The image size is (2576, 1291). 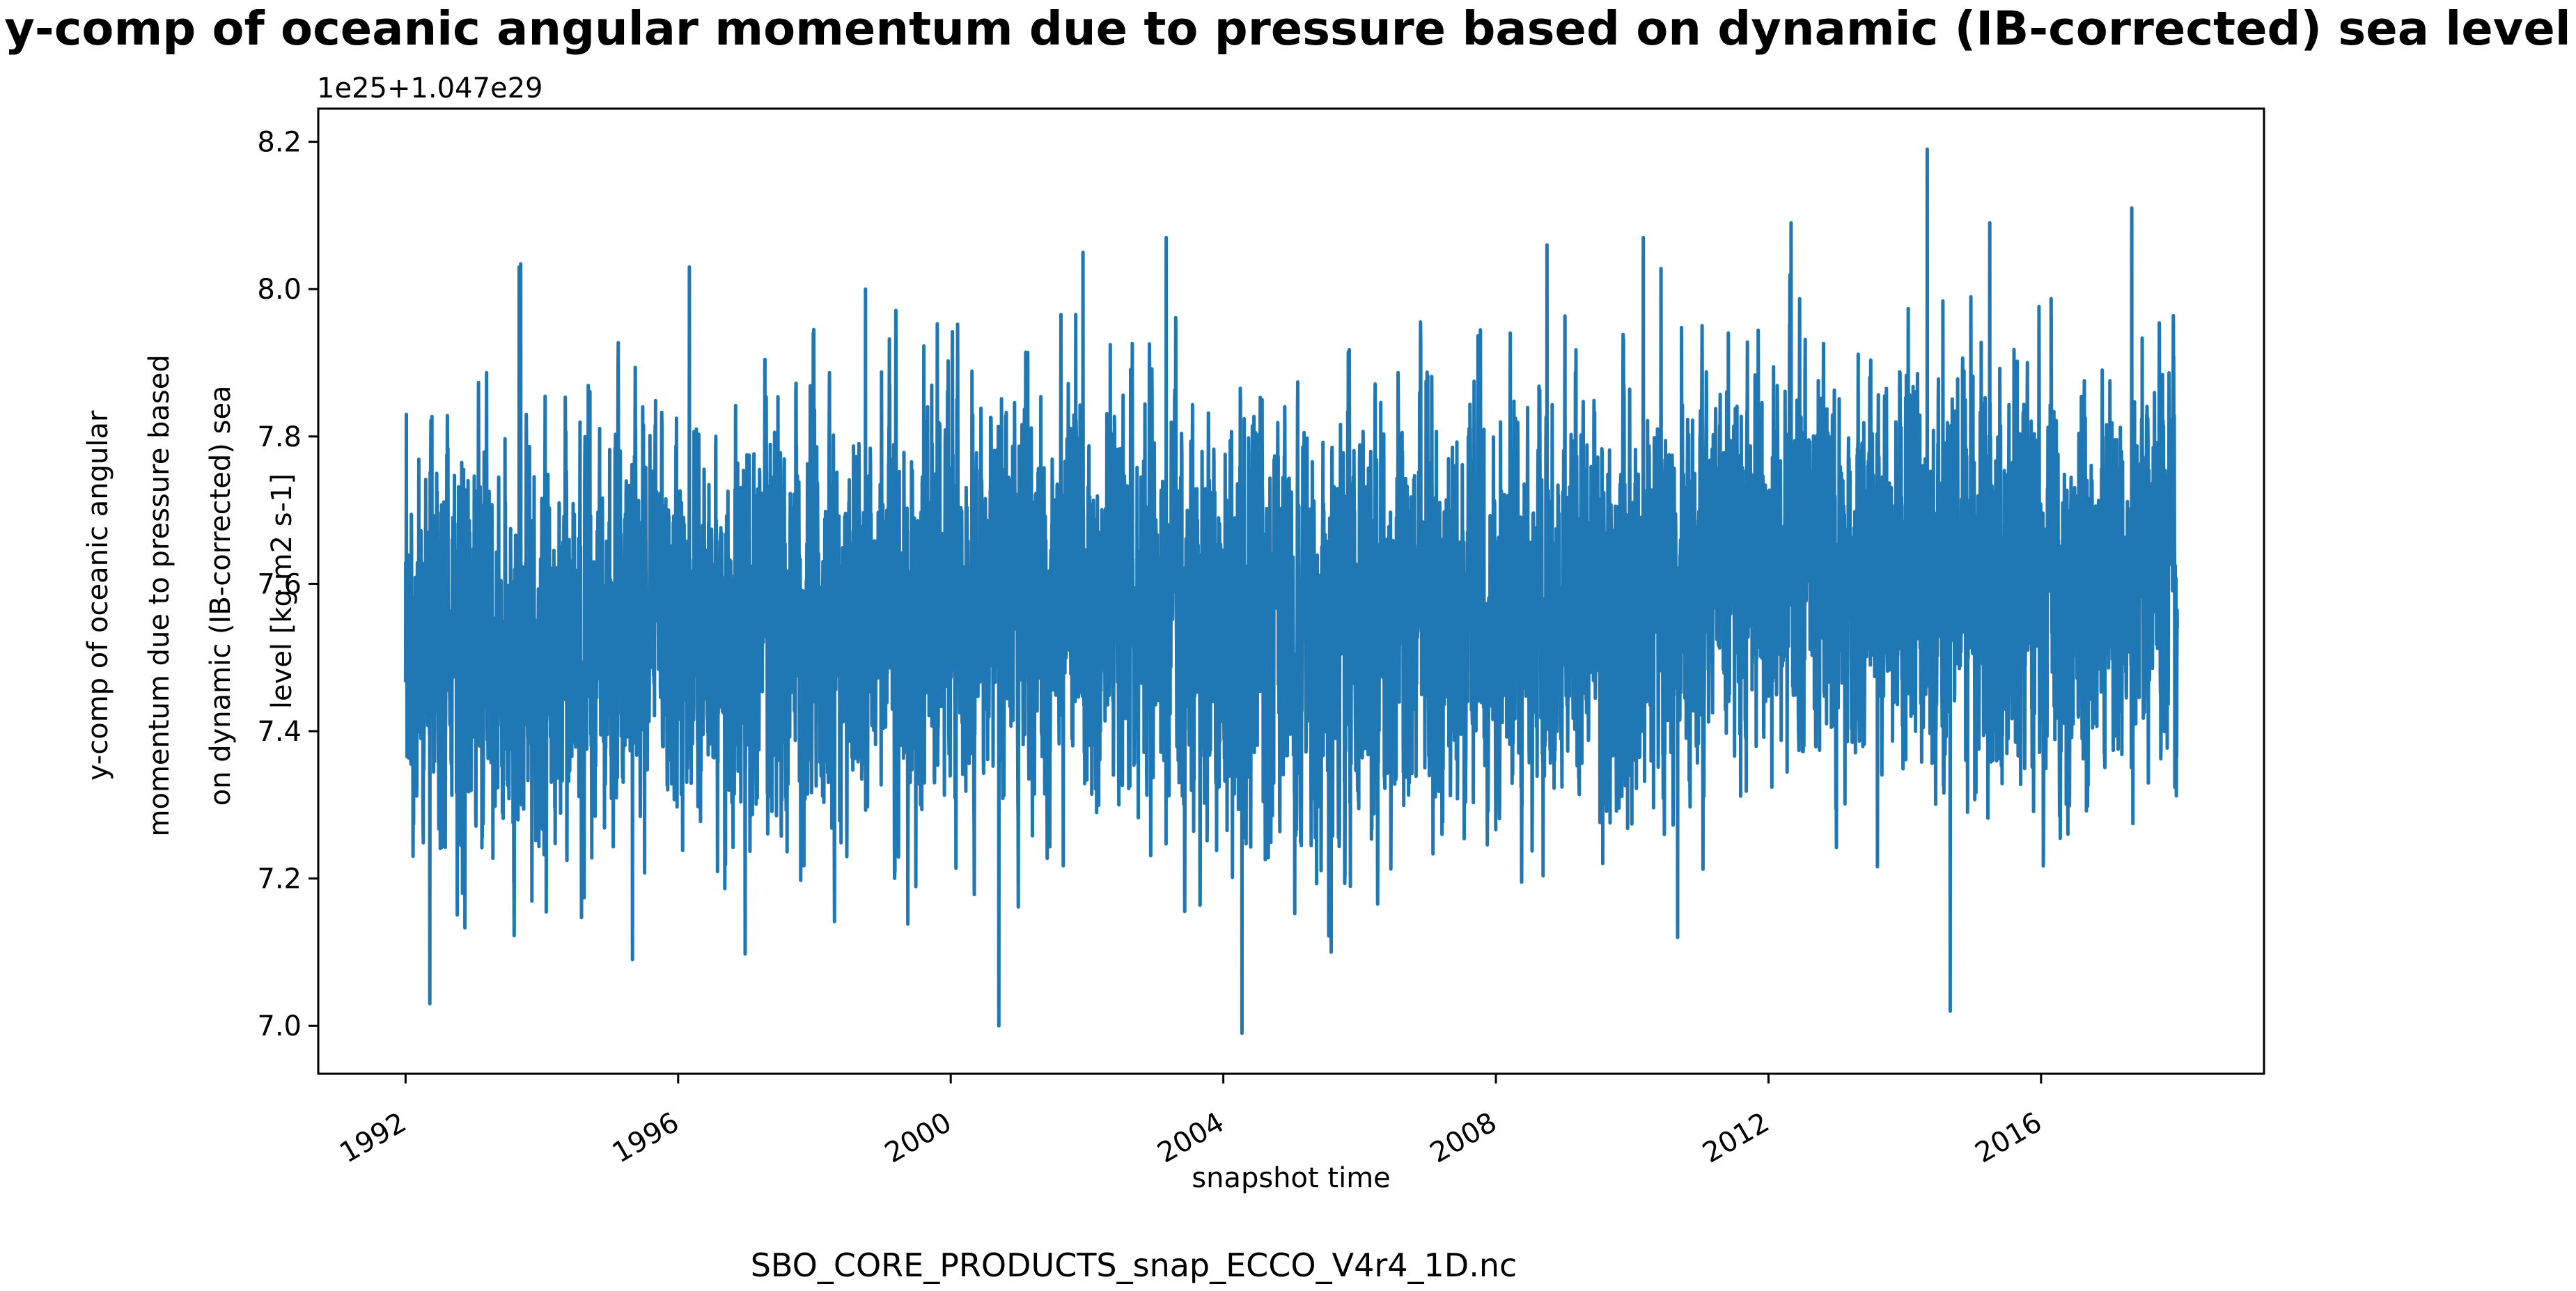 I want to click on offset-label: 1e25+1.047e29, so click(x=430, y=88).